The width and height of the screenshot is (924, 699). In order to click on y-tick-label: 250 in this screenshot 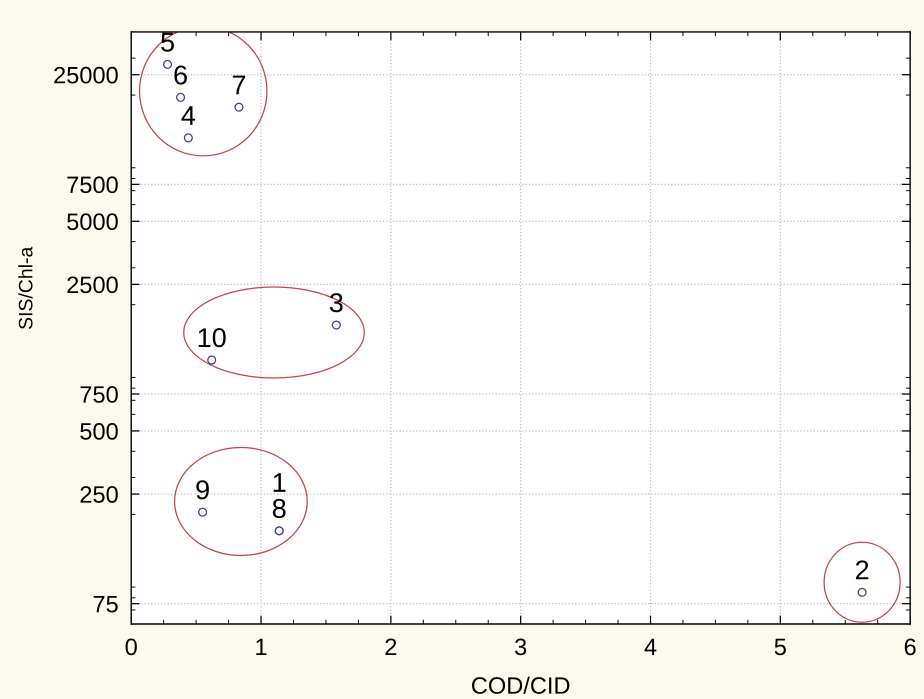, I will do `click(99, 494)`.